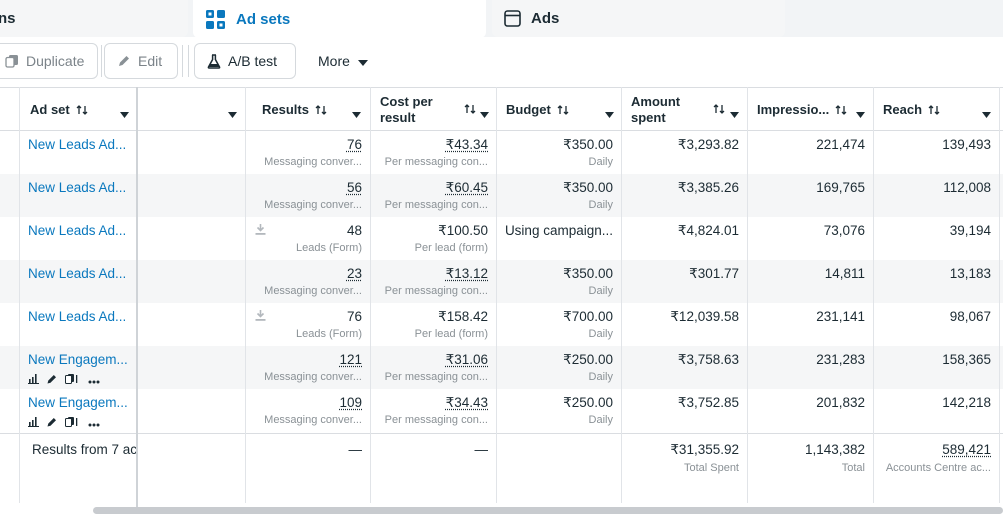 This screenshot has width=1003, height=526. I want to click on tab-campaigns: ns, so click(94, 18).